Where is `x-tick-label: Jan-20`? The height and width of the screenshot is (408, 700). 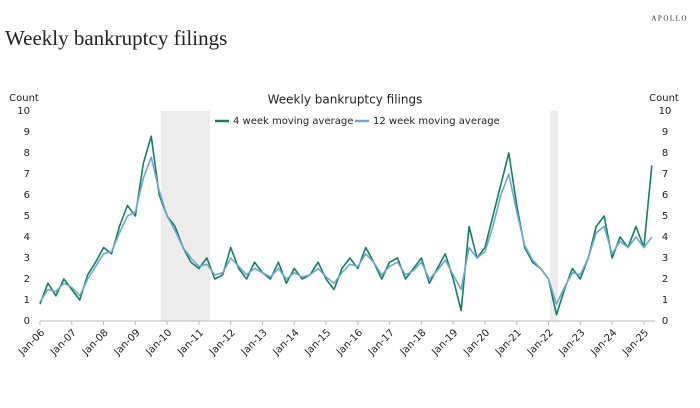 x-tick-label: Jan-20 is located at coordinates (476, 342).